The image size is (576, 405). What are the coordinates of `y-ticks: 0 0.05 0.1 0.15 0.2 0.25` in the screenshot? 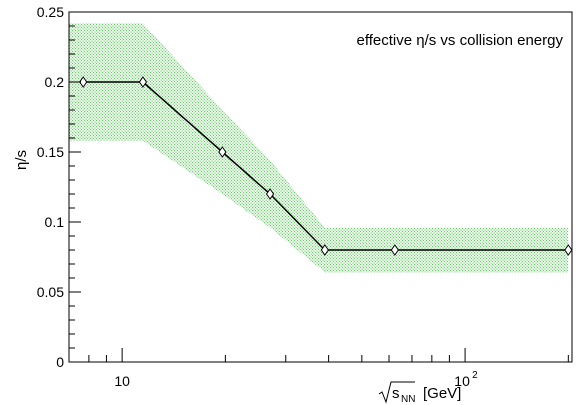 It's located at (59, 187).